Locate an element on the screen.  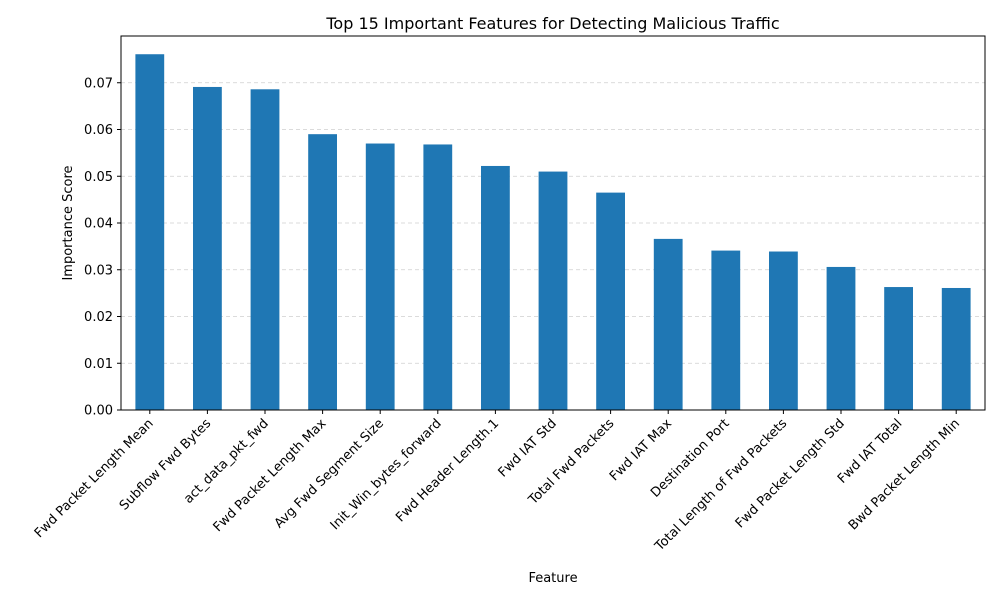
x-tick-label: Bwd Packet Length Min is located at coordinates (904, 474).